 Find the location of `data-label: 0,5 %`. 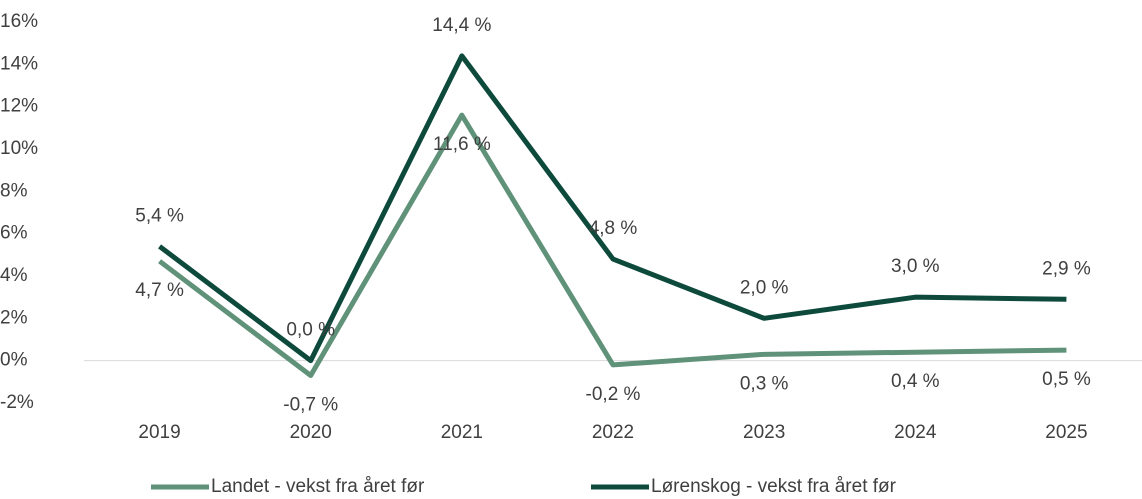

data-label: 0,5 % is located at coordinates (1066, 379).